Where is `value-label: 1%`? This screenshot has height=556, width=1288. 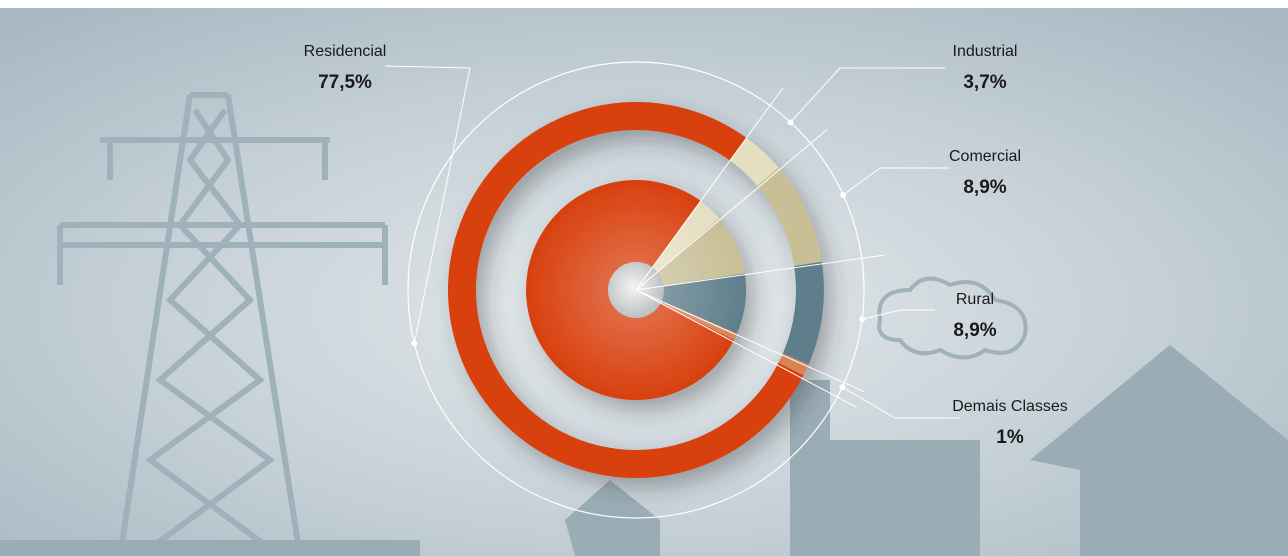 value-label: 1% is located at coordinates (1010, 437).